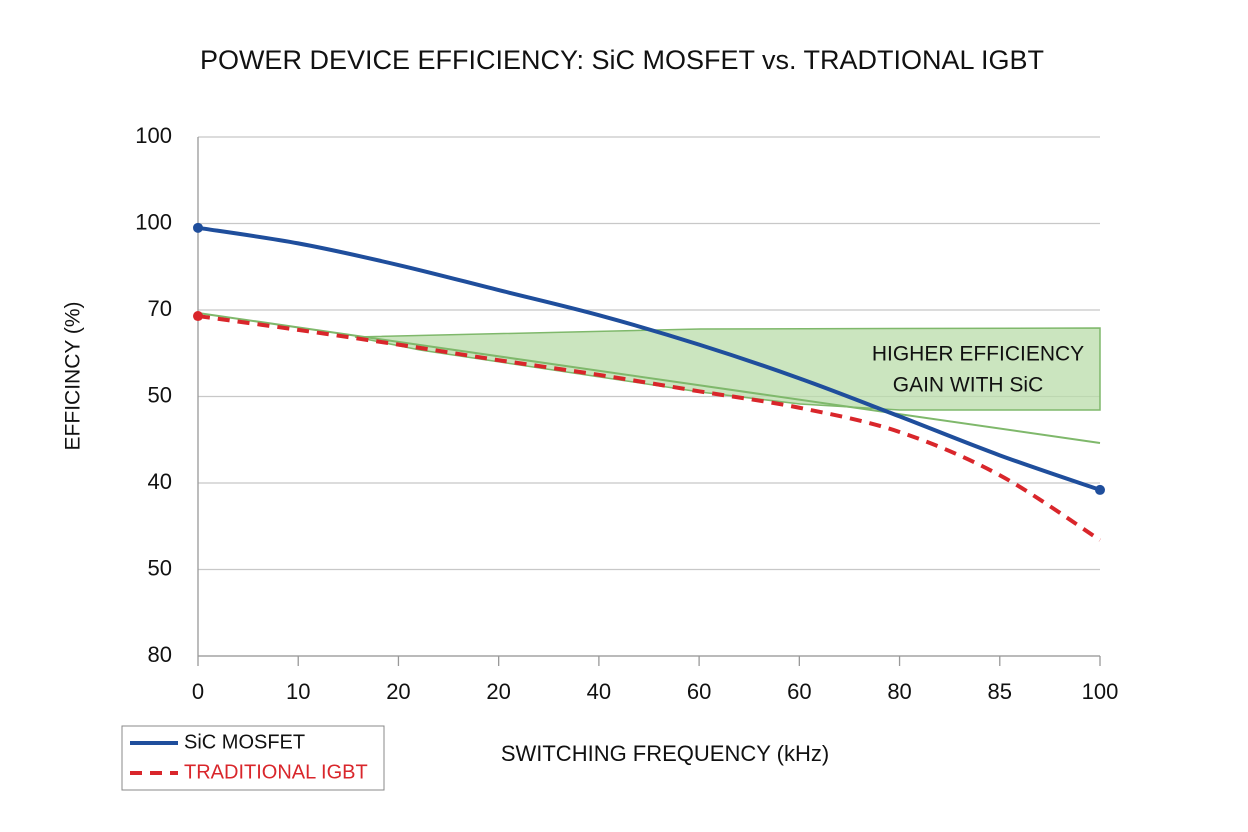 The image size is (1248, 832). Describe the element at coordinates (1000, 691) in the screenshot. I see `x-tick-label: 85` at that location.